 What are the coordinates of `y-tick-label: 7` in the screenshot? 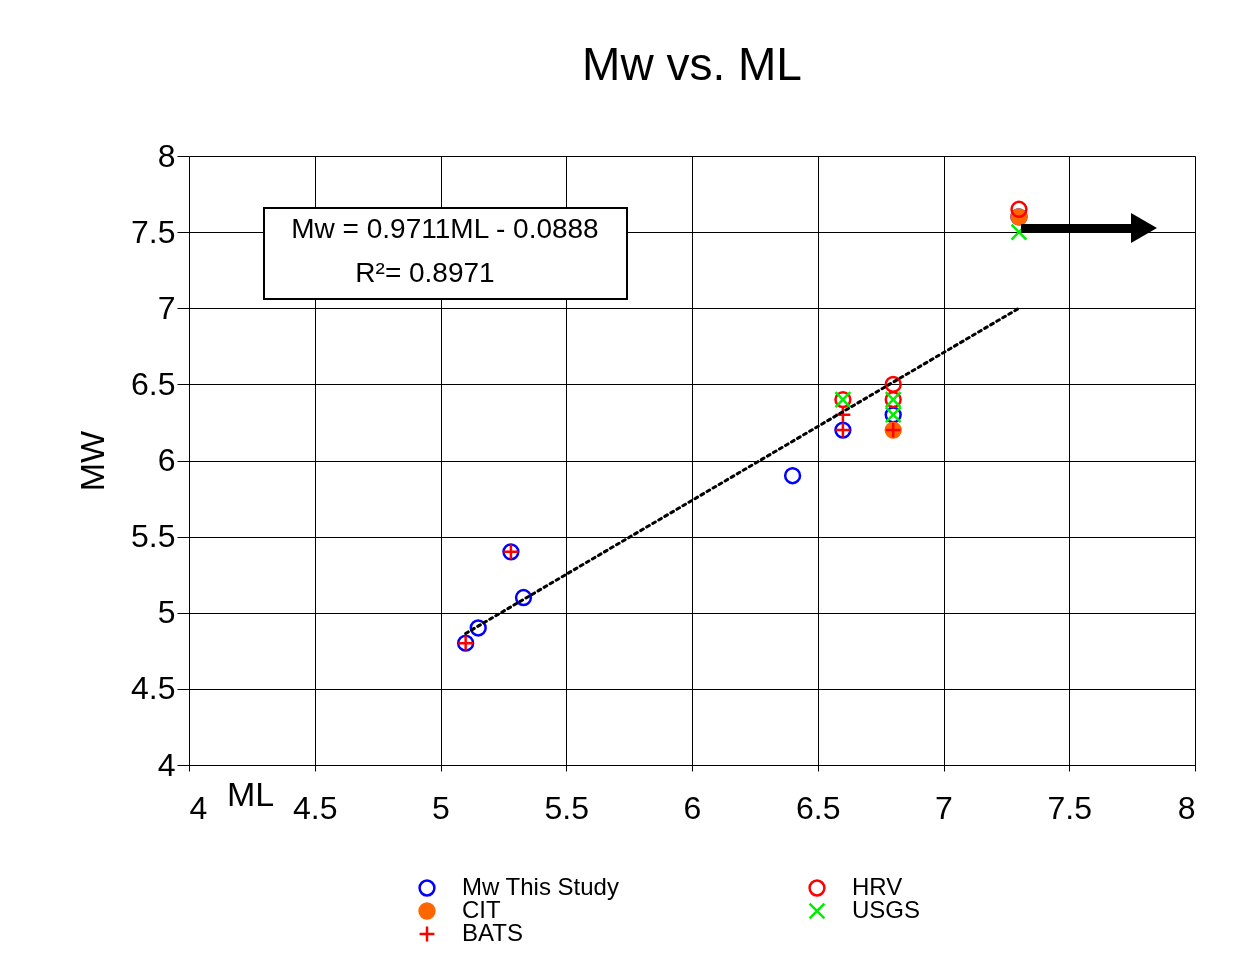 It's located at (166, 307).